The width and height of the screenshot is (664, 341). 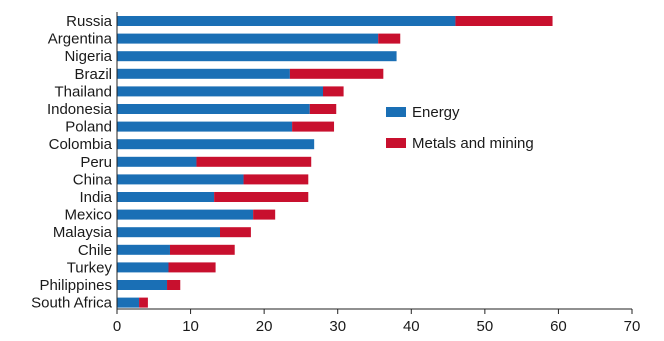 I want to click on category-label: Brazil, so click(x=93, y=74).